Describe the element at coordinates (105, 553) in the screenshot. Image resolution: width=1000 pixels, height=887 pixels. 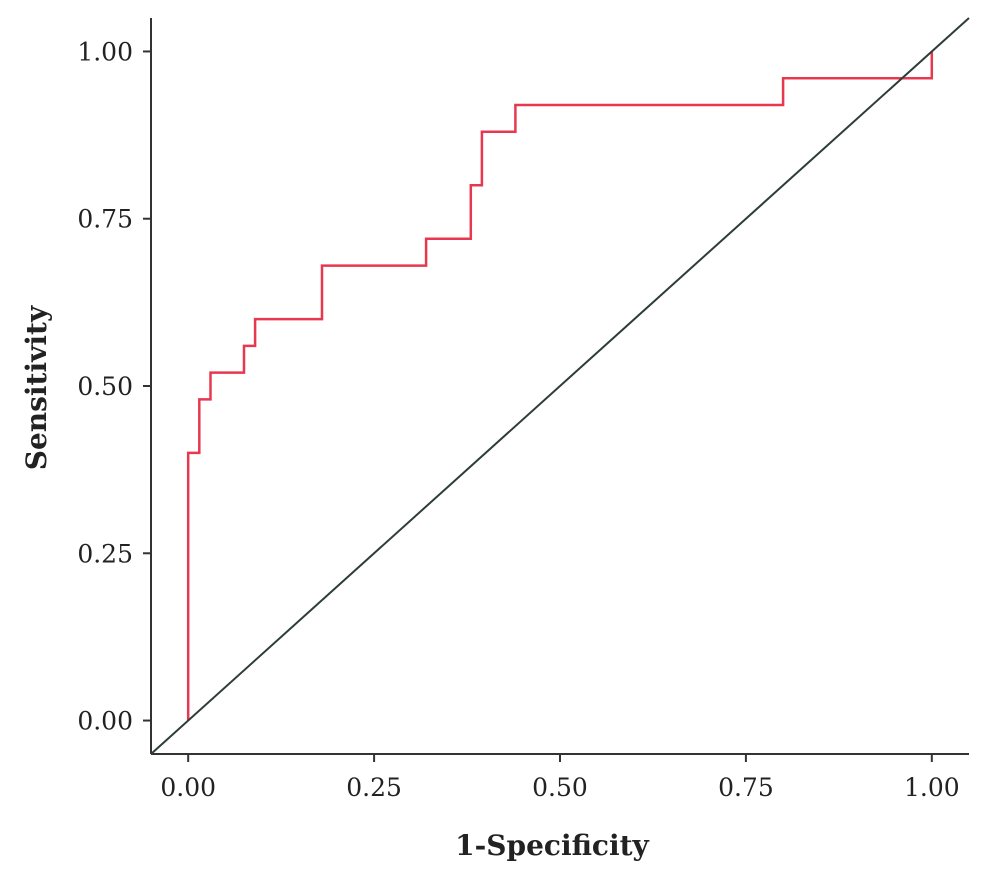
I see `y-tick-label: 0.25` at that location.